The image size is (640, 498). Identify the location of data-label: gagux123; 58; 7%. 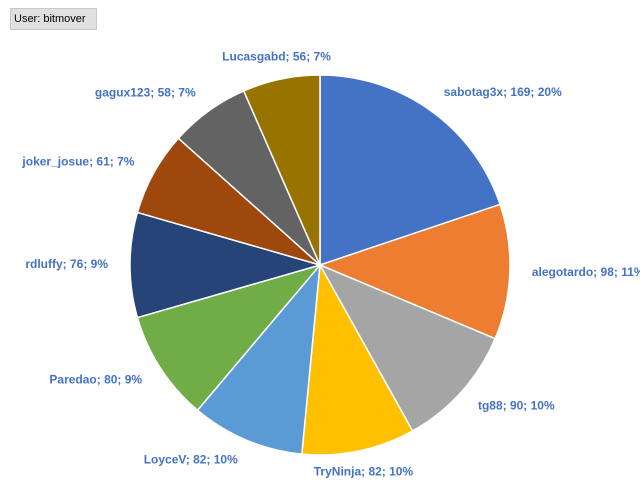
(145, 92).